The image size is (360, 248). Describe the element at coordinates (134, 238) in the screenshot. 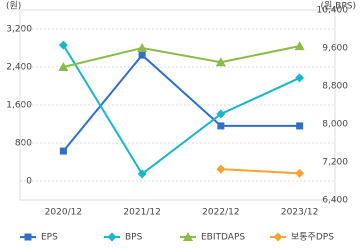

I see `legend-label: BPS` at that location.